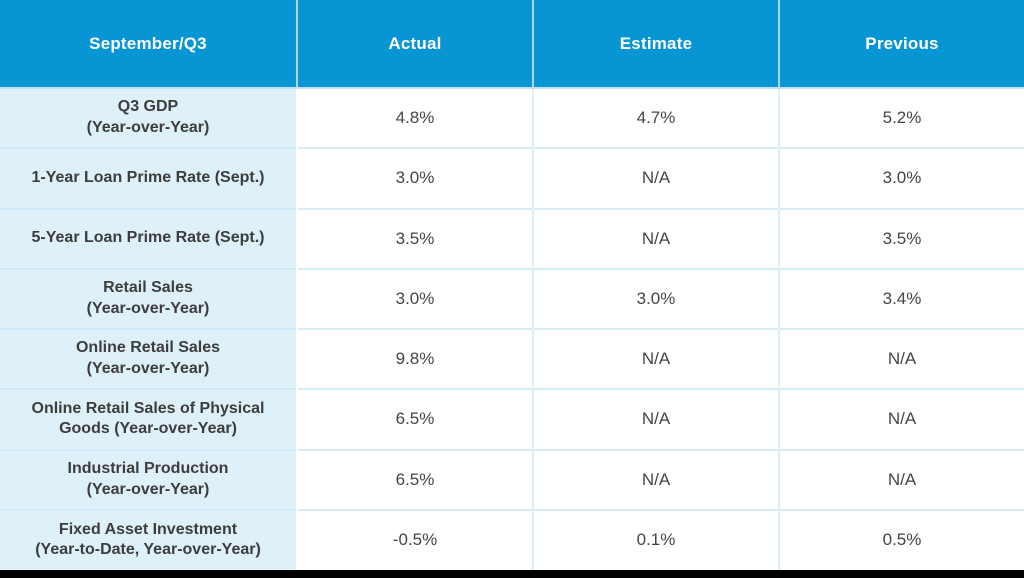 This screenshot has width=1024, height=578. What do you see at coordinates (149, 479) in the screenshot?
I see `row-label-cell: Industrial Production (Year-over-Year)` at bounding box center [149, 479].